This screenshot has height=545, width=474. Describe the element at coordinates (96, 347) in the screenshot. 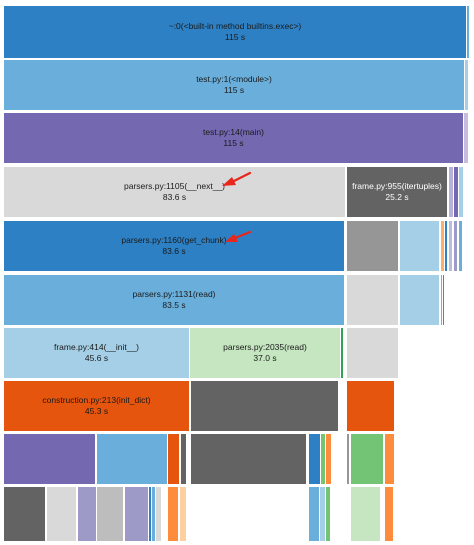

I see `frame-label: frame.py:414(__init__)` at that location.